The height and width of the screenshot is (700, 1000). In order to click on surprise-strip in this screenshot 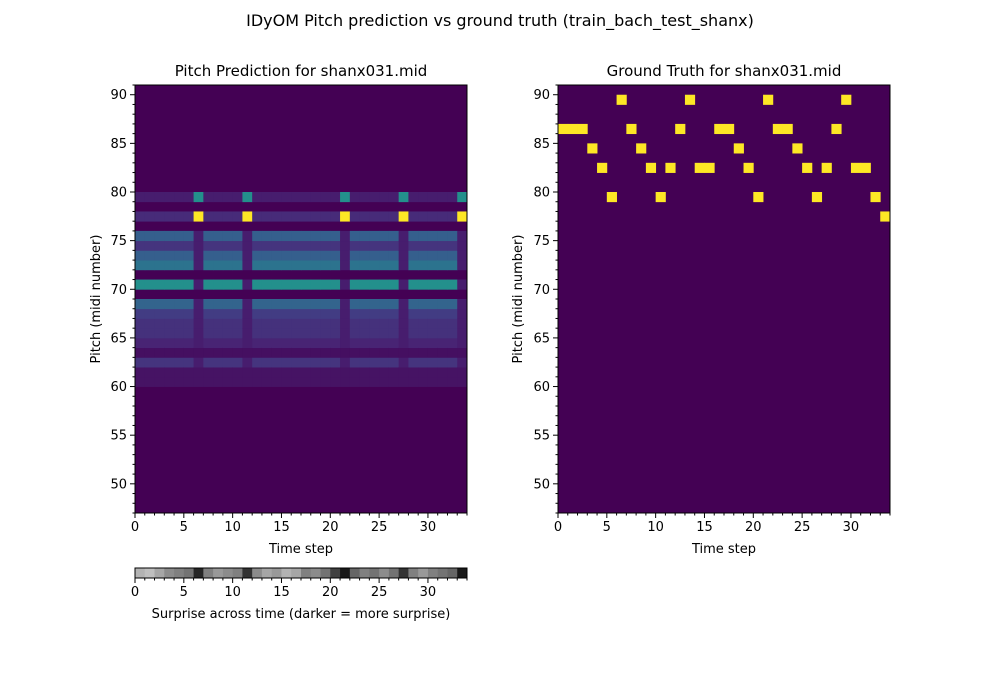, I will do `click(301, 573)`.